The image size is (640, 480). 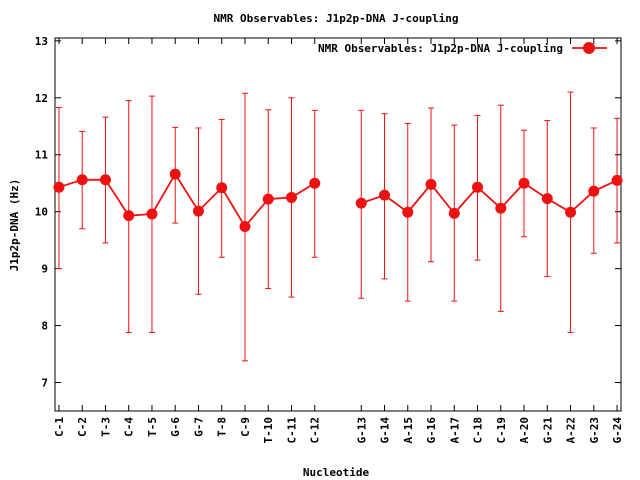 I want to click on x-tick-label: G-14, so click(x=385, y=430).